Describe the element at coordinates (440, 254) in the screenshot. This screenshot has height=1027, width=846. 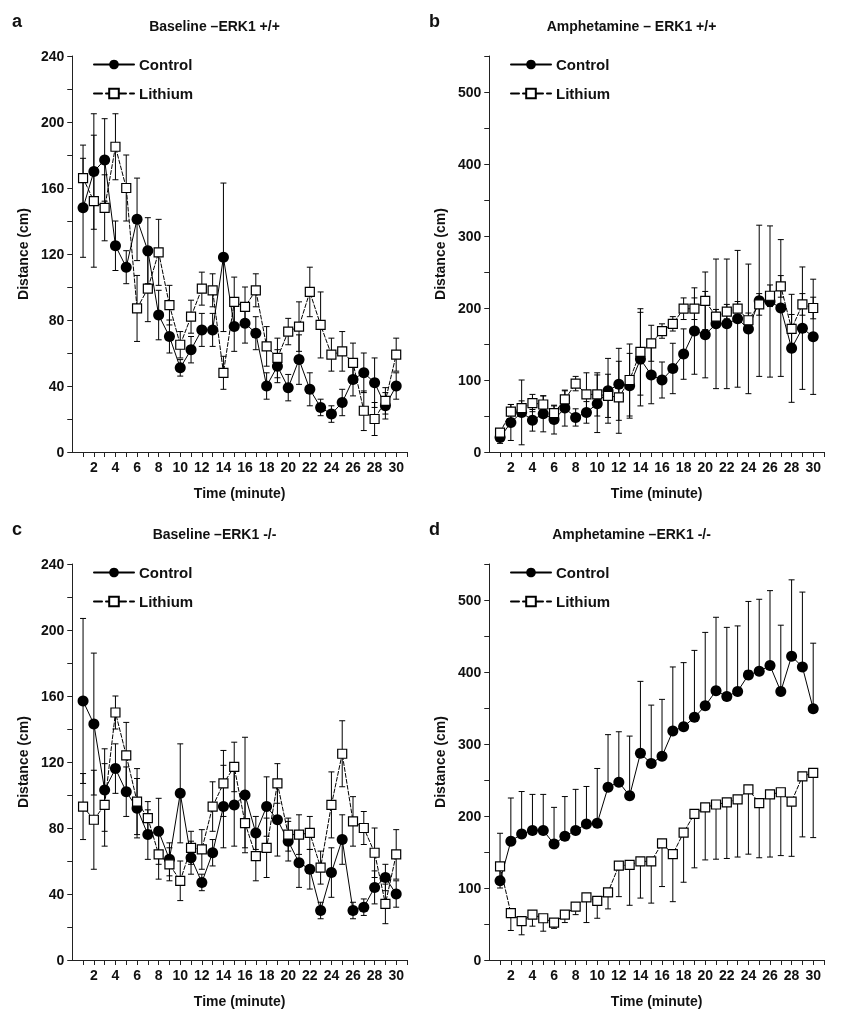
I see `y-axis-title: Distance (cm)` at that location.